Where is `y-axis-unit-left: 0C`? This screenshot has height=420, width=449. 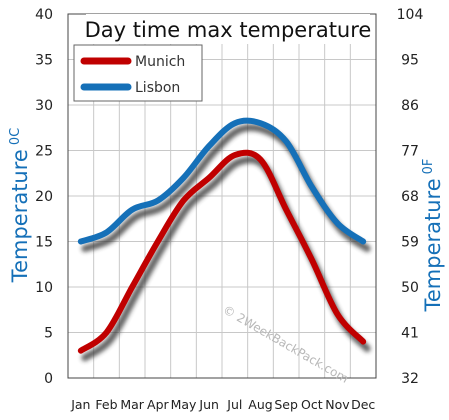
y-axis-unit-left: 0C is located at coordinates (15, 136).